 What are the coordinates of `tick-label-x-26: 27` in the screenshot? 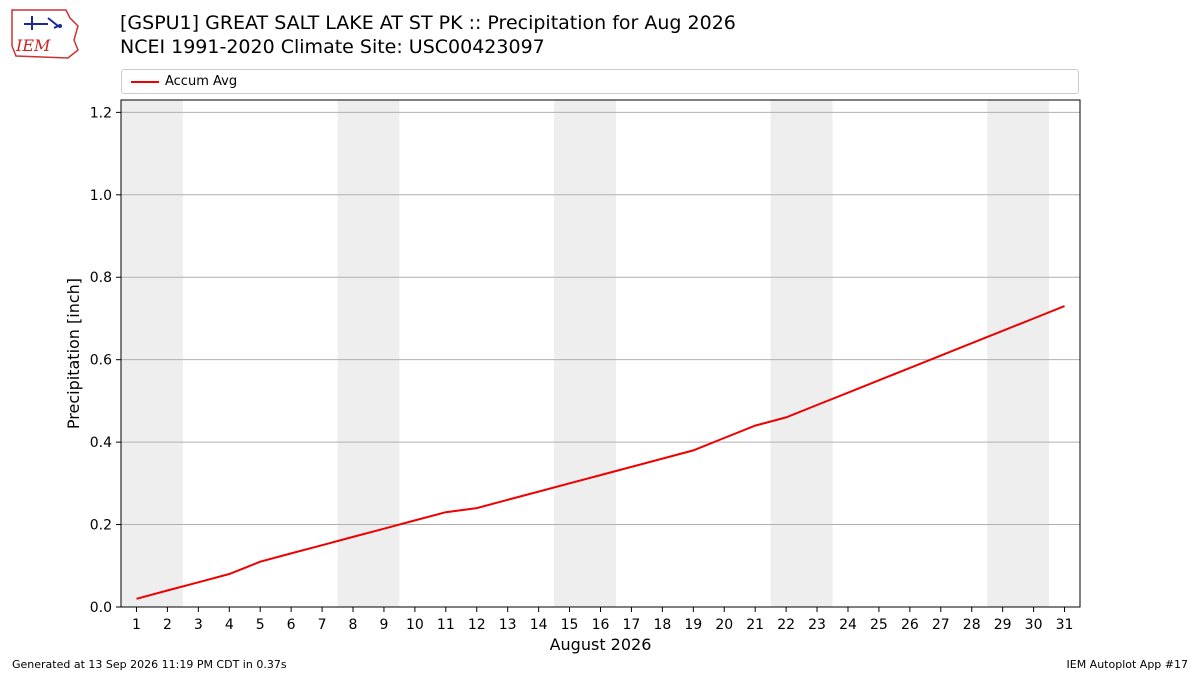 It's located at (941, 625).